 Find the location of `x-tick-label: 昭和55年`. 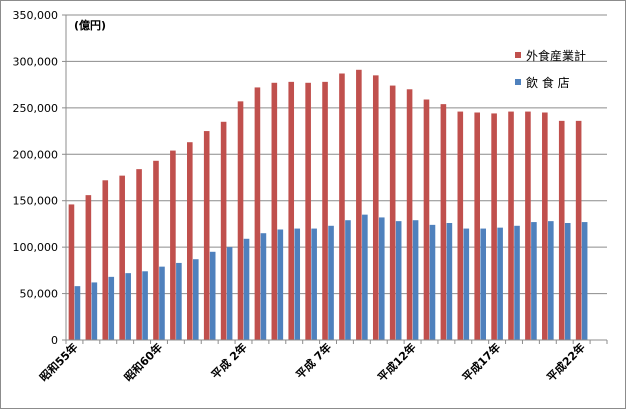

x-tick-label: 昭和55年 is located at coordinates (59, 362).